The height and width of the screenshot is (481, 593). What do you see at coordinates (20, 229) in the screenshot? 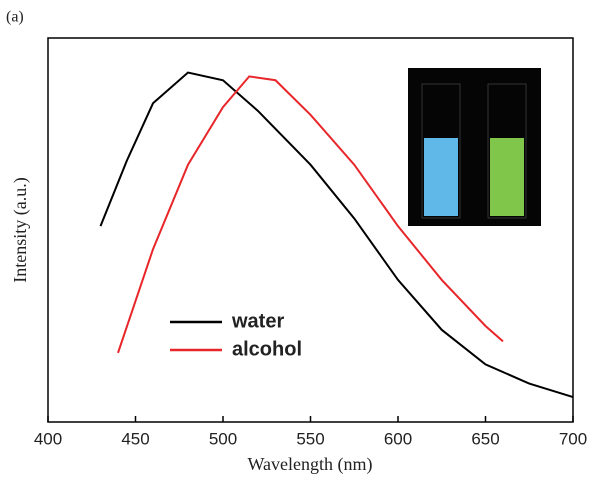
I see `y-axis-label: Intensity (a.u.)` at bounding box center [20, 229].